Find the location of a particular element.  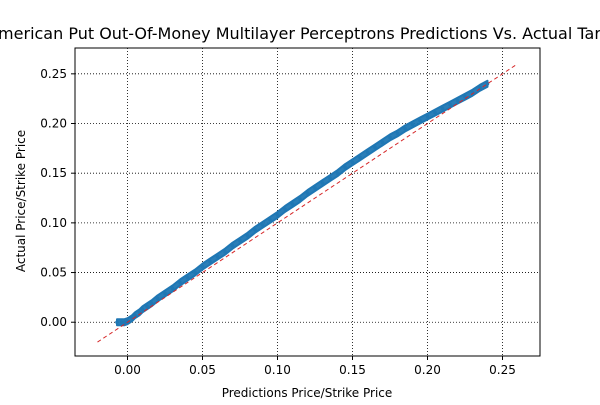

y-tick-label: 0.20 is located at coordinates (53, 124).